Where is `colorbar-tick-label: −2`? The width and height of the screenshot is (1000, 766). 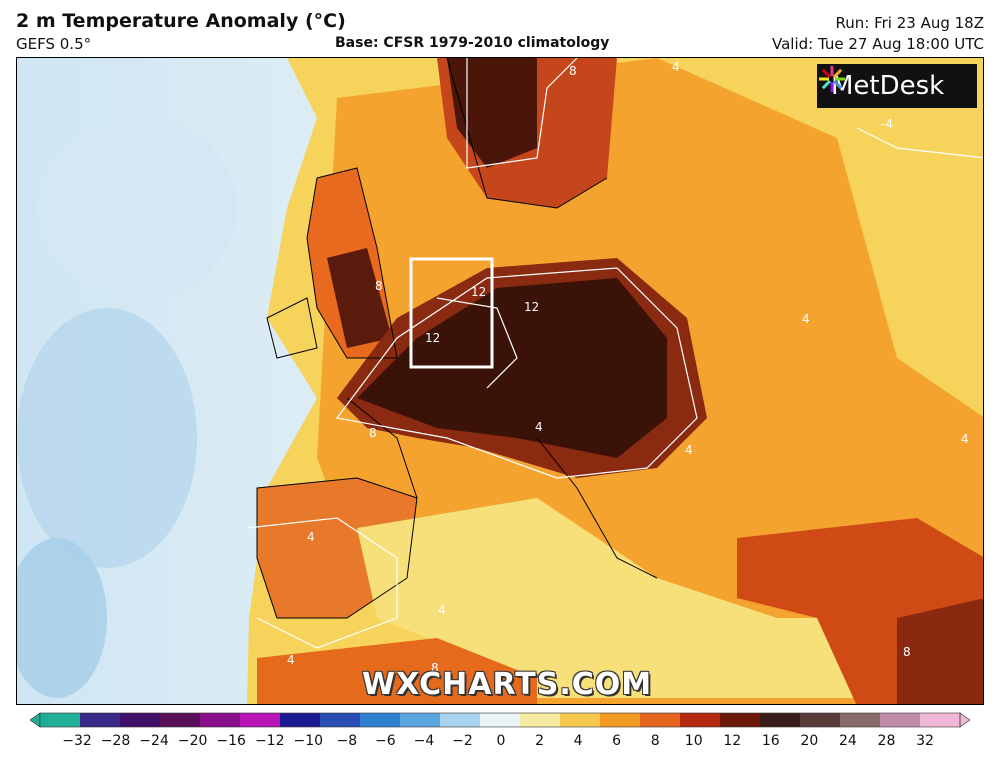
colorbar-tick-label: −2 is located at coordinates (462, 741).